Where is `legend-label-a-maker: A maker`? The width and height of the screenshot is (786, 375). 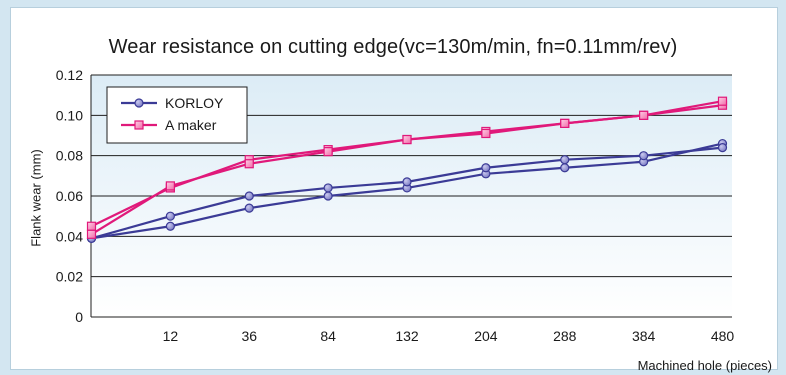 legend-label-a-maker: A maker is located at coordinates (191, 125).